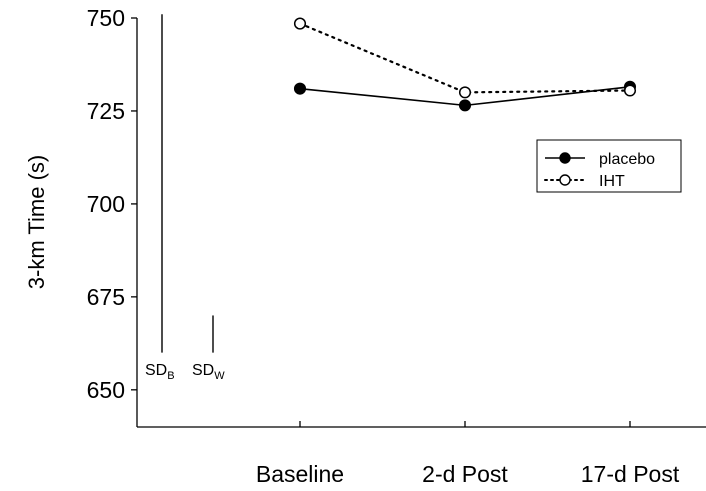 This screenshot has height=491, width=706. I want to click on y-tick-label: 650, so click(106, 390).